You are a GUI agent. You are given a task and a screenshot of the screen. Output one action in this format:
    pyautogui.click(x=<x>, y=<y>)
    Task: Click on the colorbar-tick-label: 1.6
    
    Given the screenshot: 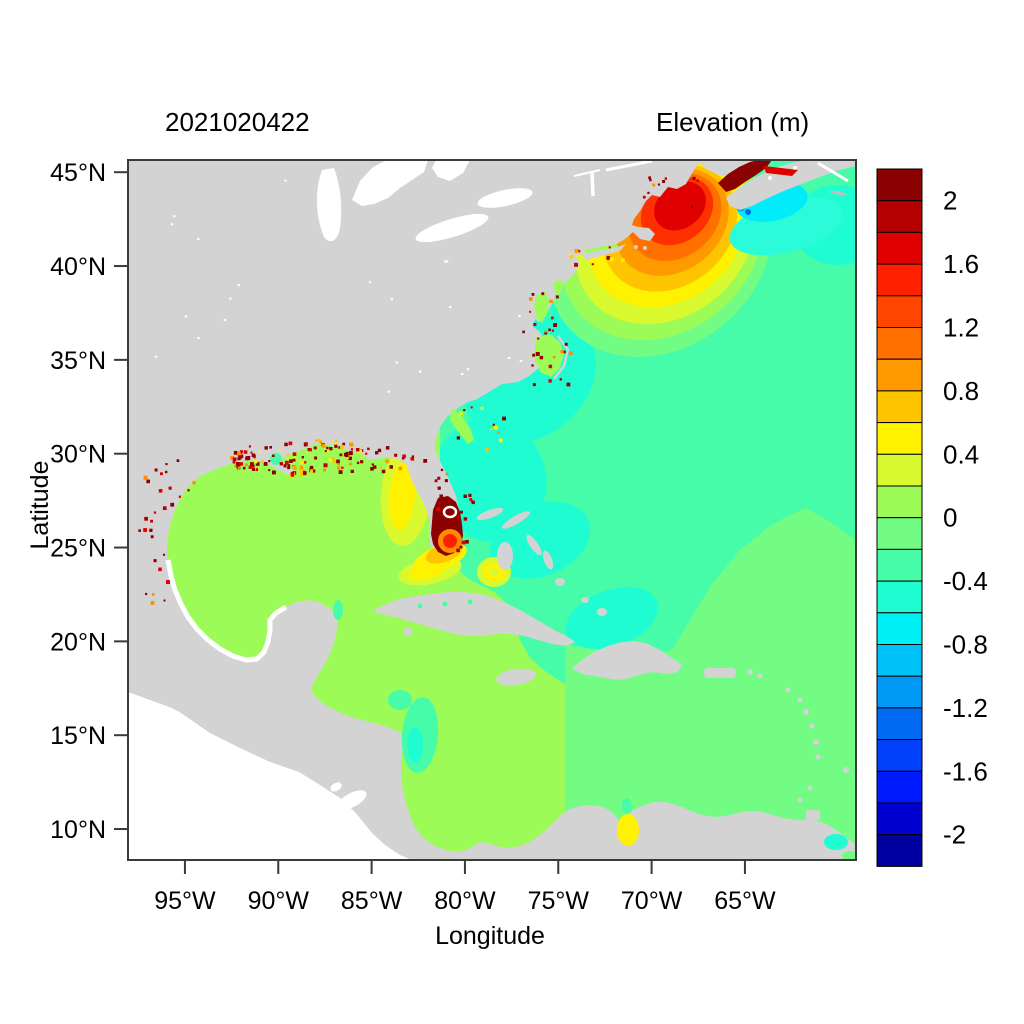 What is the action you would take?
    pyautogui.click(x=961, y=264)
    